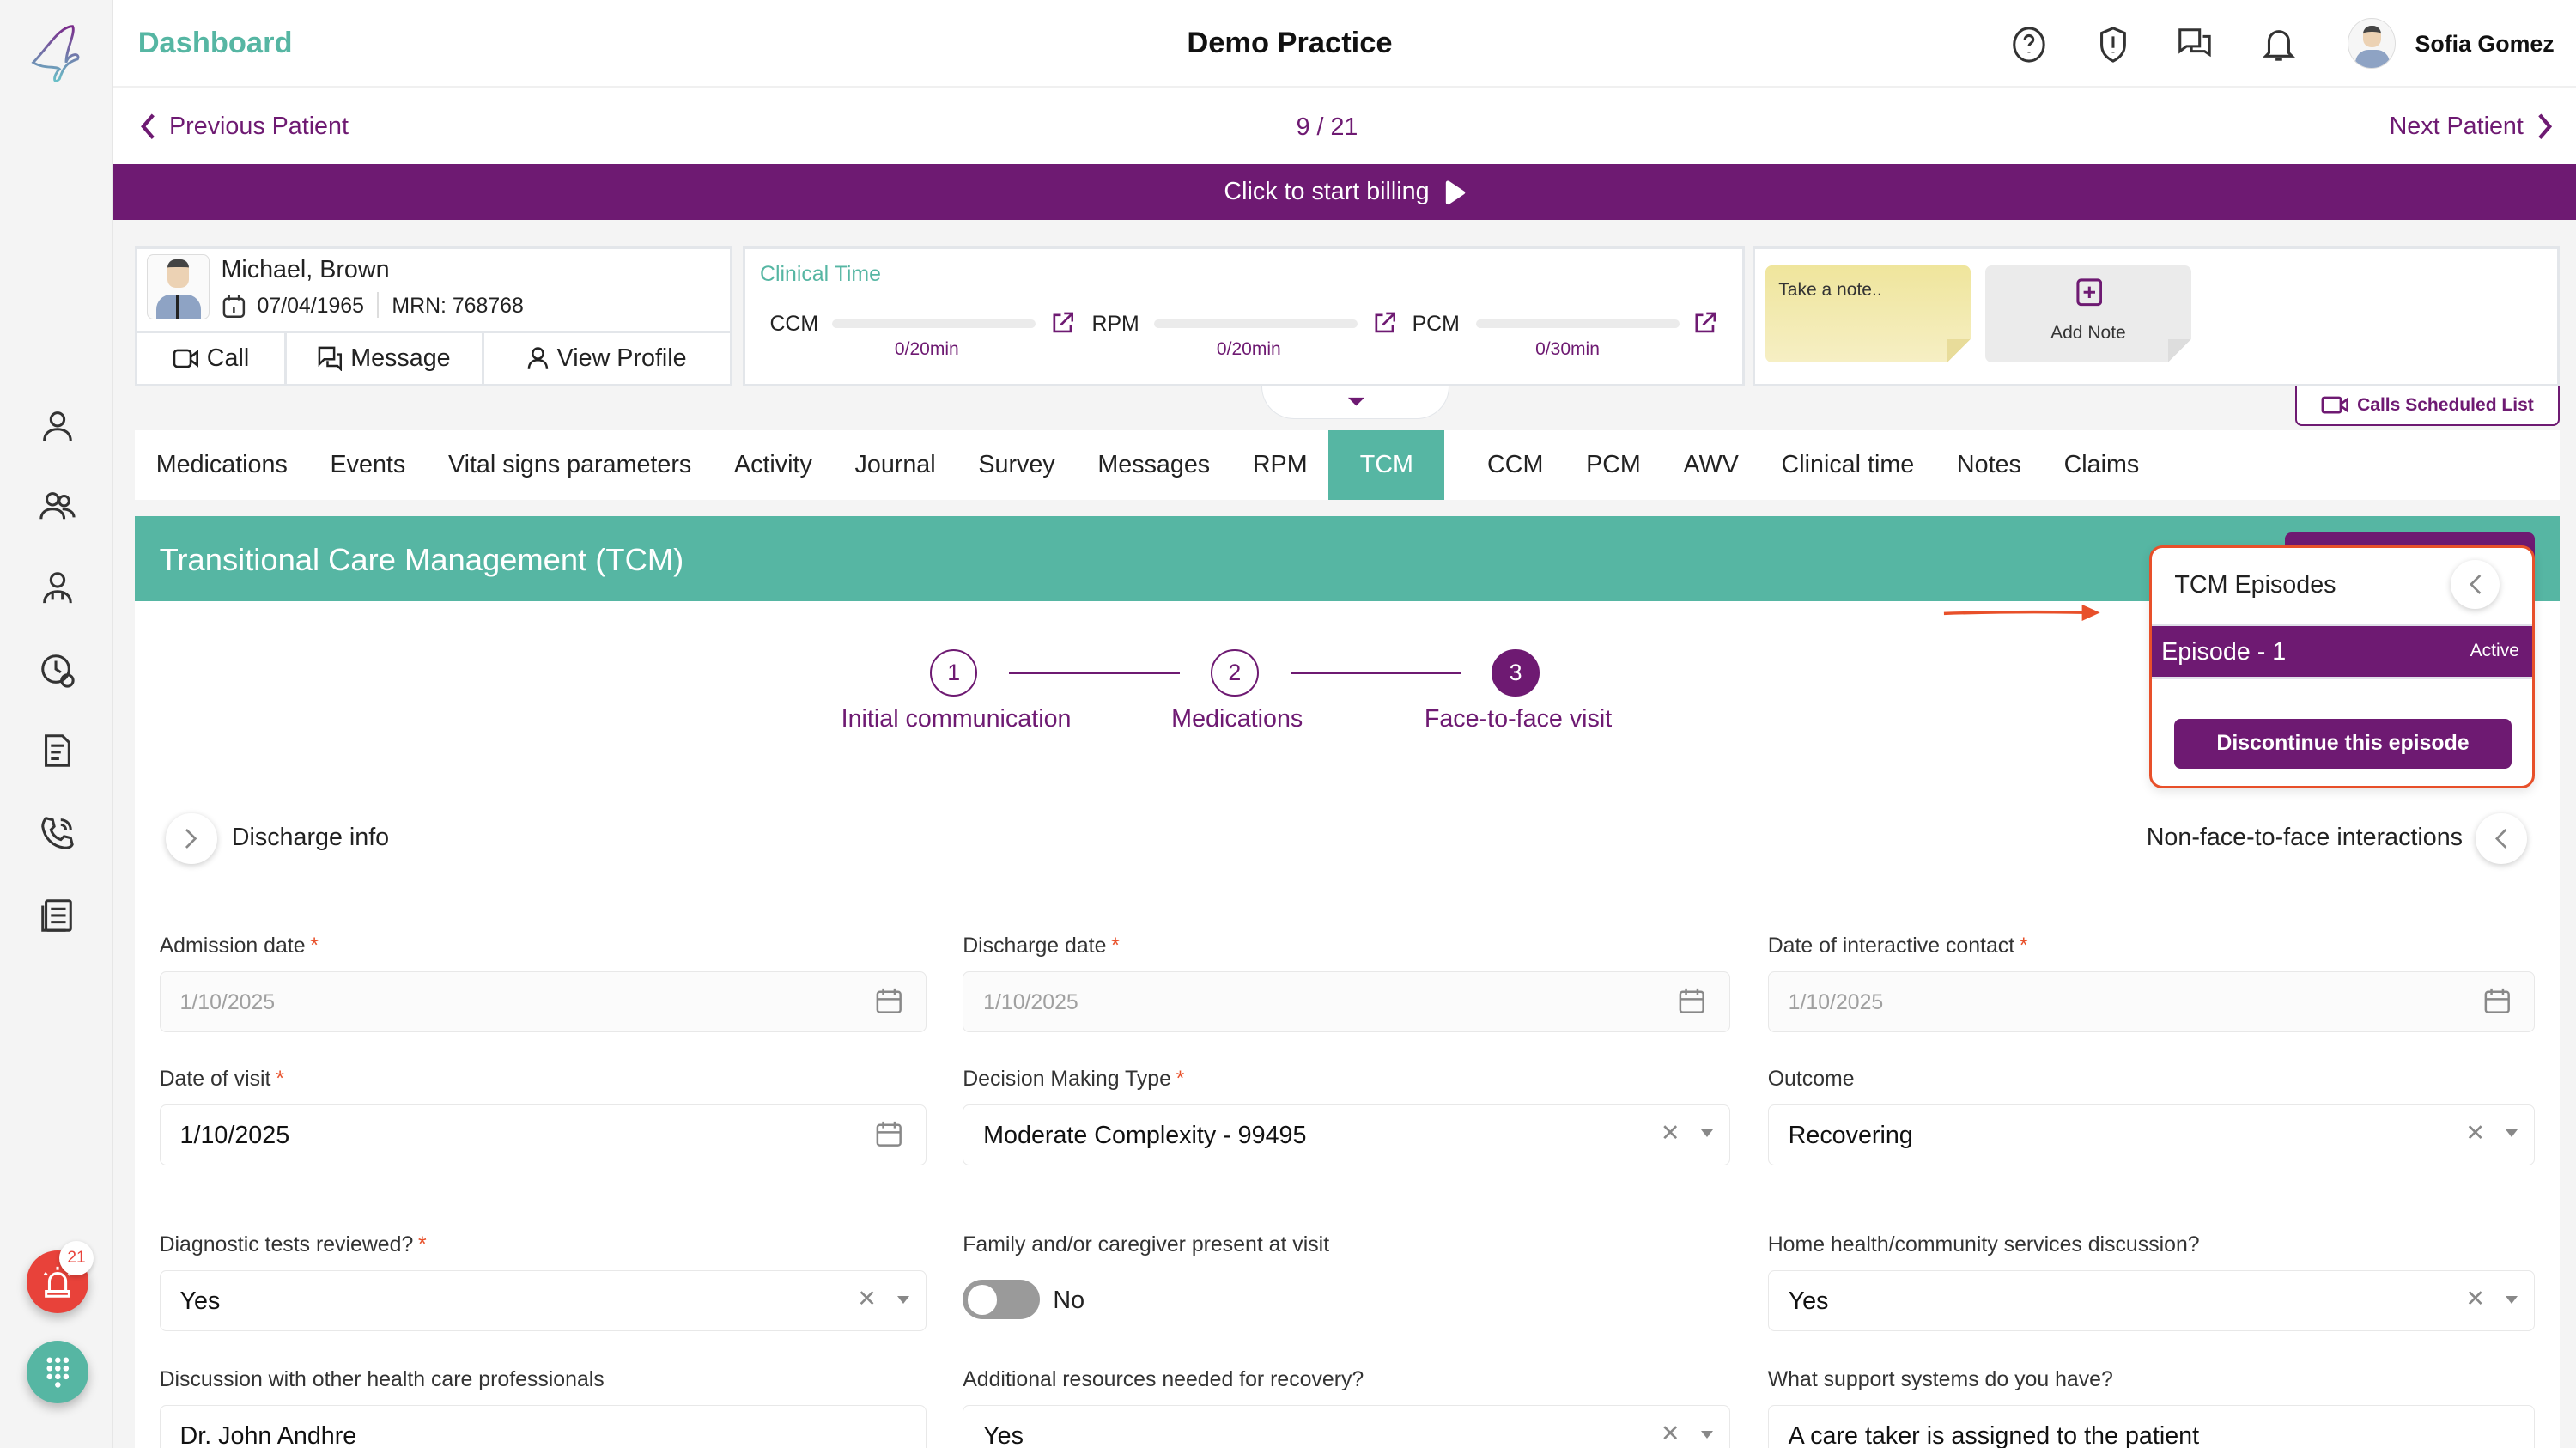 This screenshot has width=2576, height=1448. I want to click on ccm-open-external-icon, so click(1063, 323).